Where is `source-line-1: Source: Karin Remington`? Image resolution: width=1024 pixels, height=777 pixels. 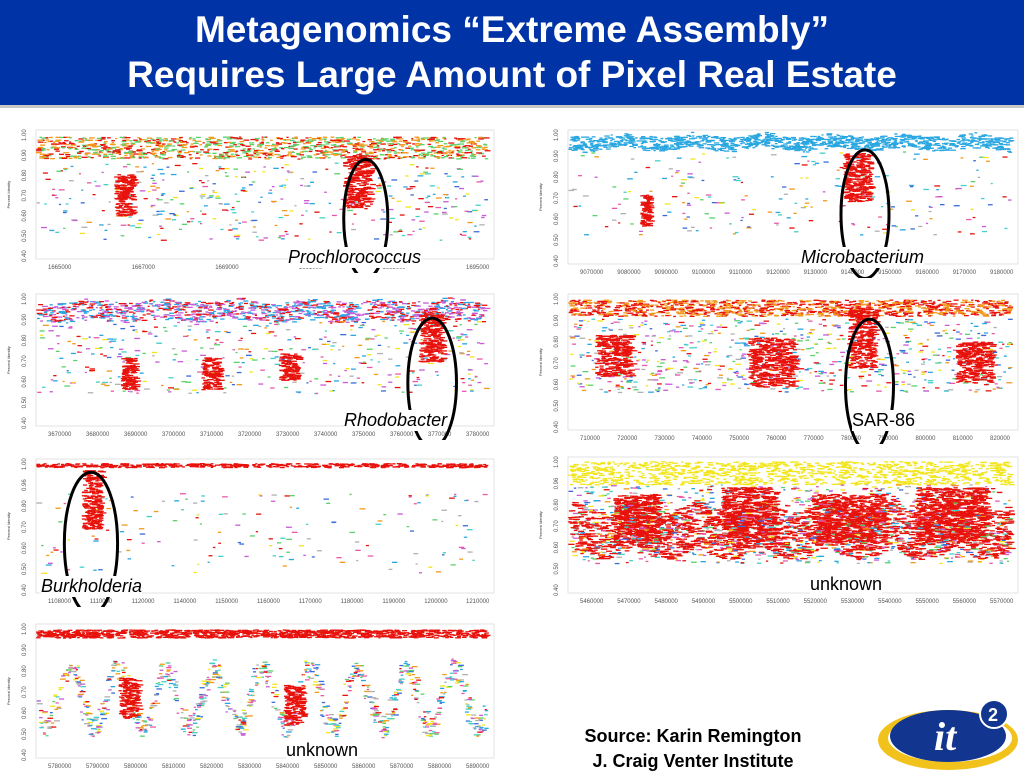 source-line-1: Source: Karin Remington is located at coordinates (693, 736).